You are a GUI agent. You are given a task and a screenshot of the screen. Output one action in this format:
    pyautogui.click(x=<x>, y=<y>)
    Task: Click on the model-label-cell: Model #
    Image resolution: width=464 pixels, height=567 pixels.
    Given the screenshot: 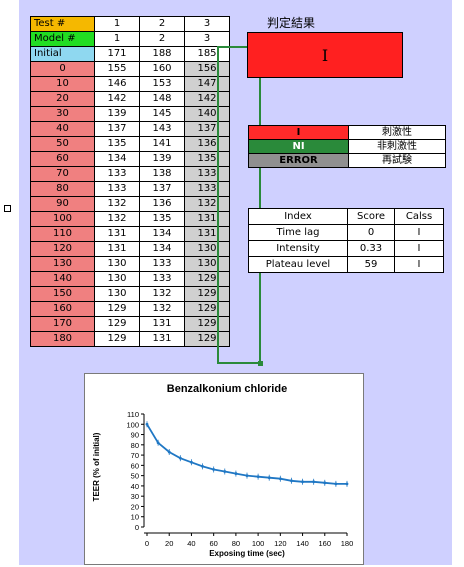 What is the action you would take?
    pyautogui.click(x=62, y=39)
    